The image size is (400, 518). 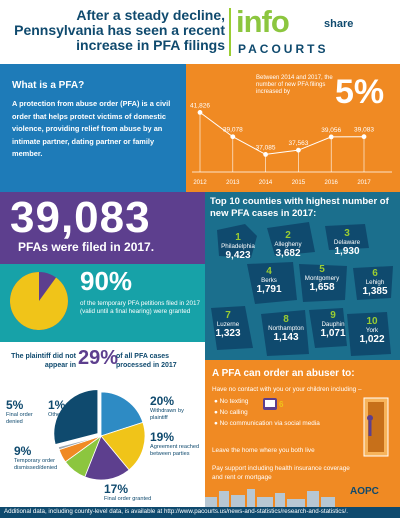 I want to click on county-name: Allegheny, so click(x=288, y=244).